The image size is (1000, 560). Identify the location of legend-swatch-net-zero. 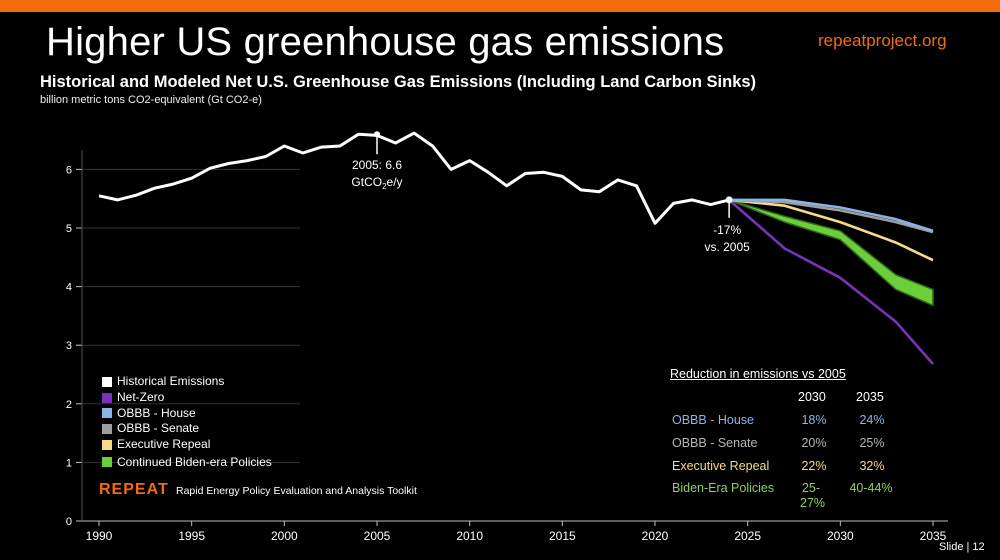
(107, 397).